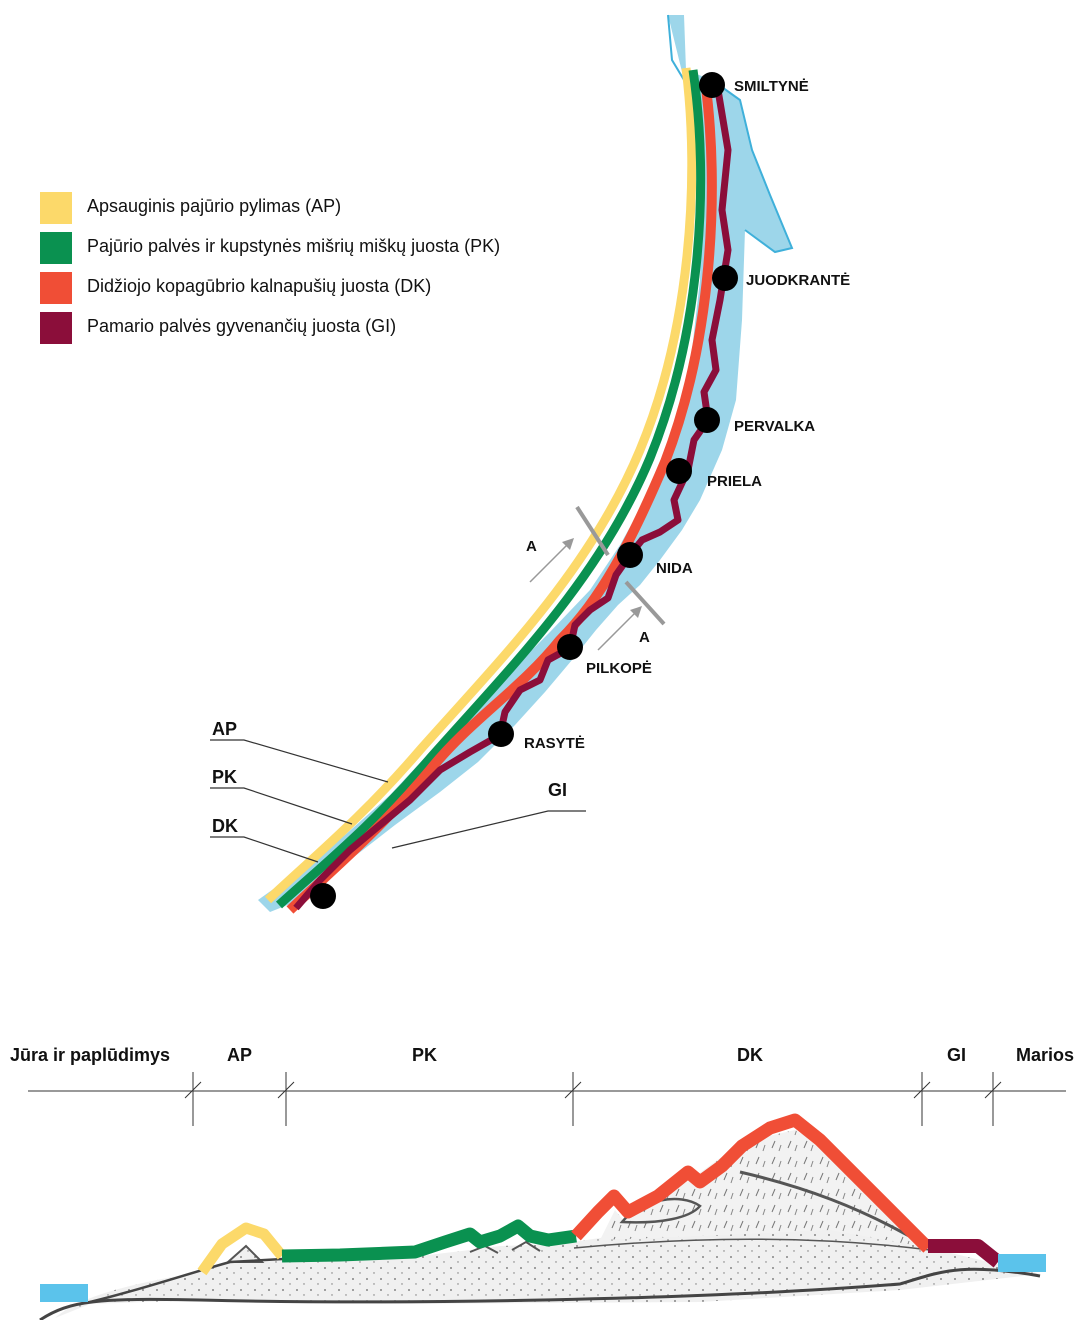  What do you see at coordinates (281, 806) in the screenshot?
I see `callout-pk-leader` at bounding box center [281, 806].